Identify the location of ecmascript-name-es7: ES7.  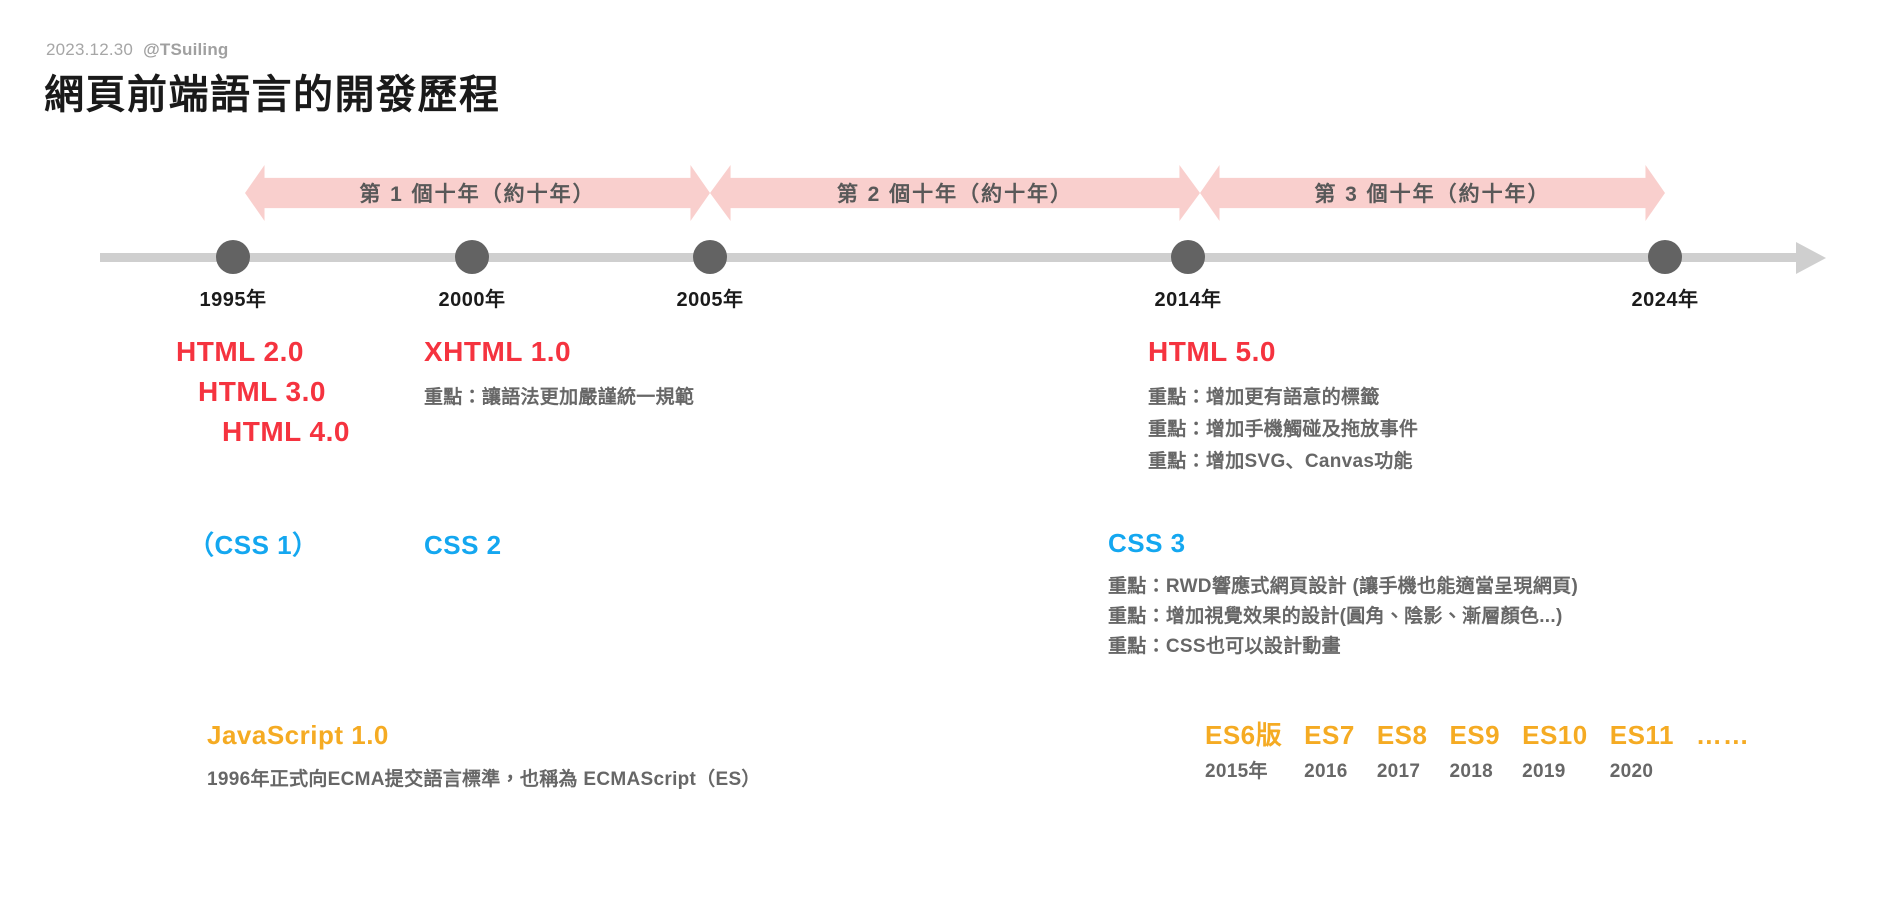
(1329, 735).